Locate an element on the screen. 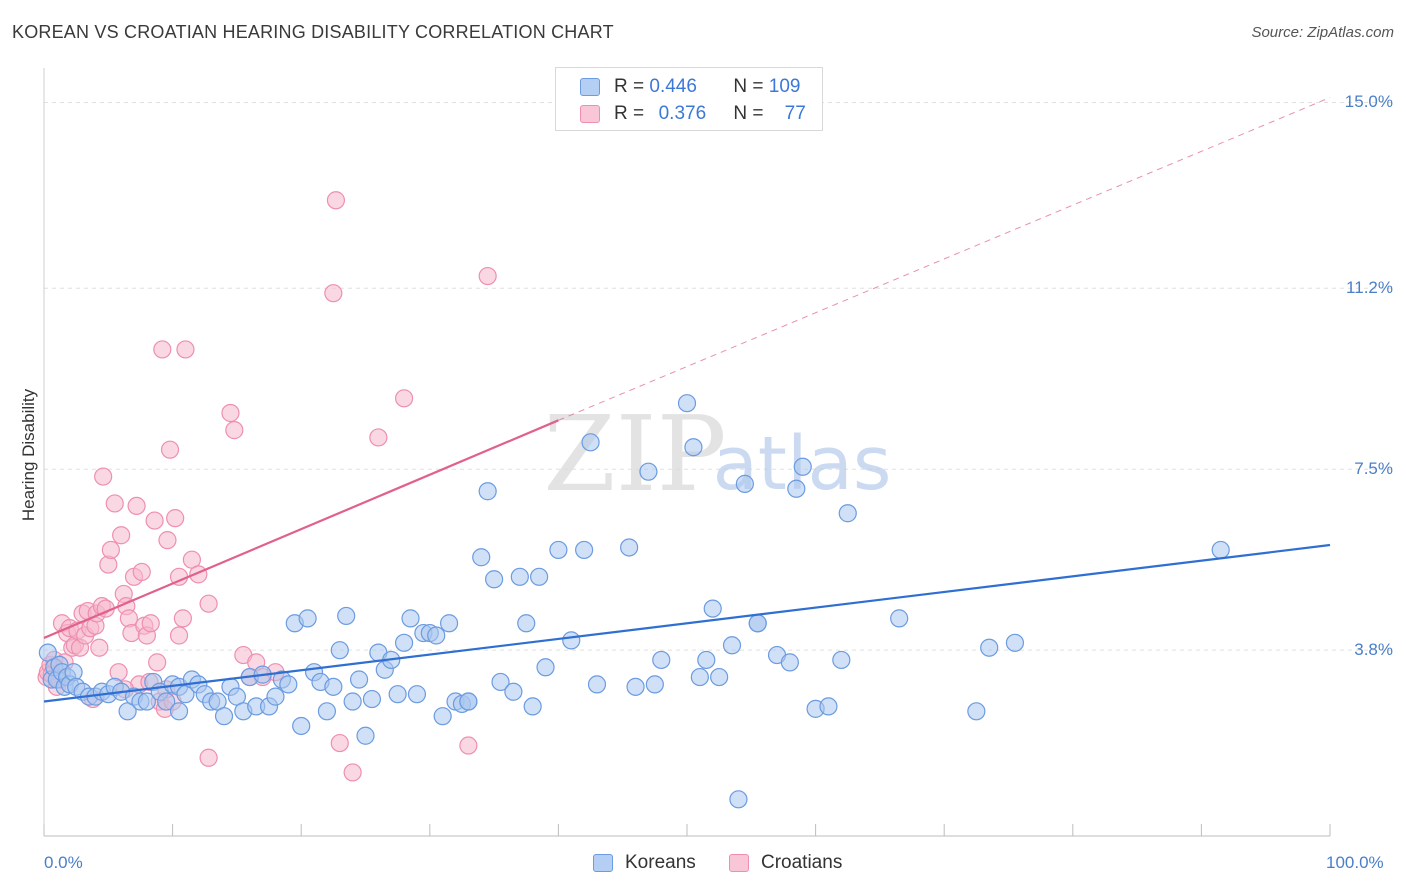 Image resolution: width=1406 pixels, height=892 pixels. legend-item-koreans: Koreans is located at coordinates (644, 863).